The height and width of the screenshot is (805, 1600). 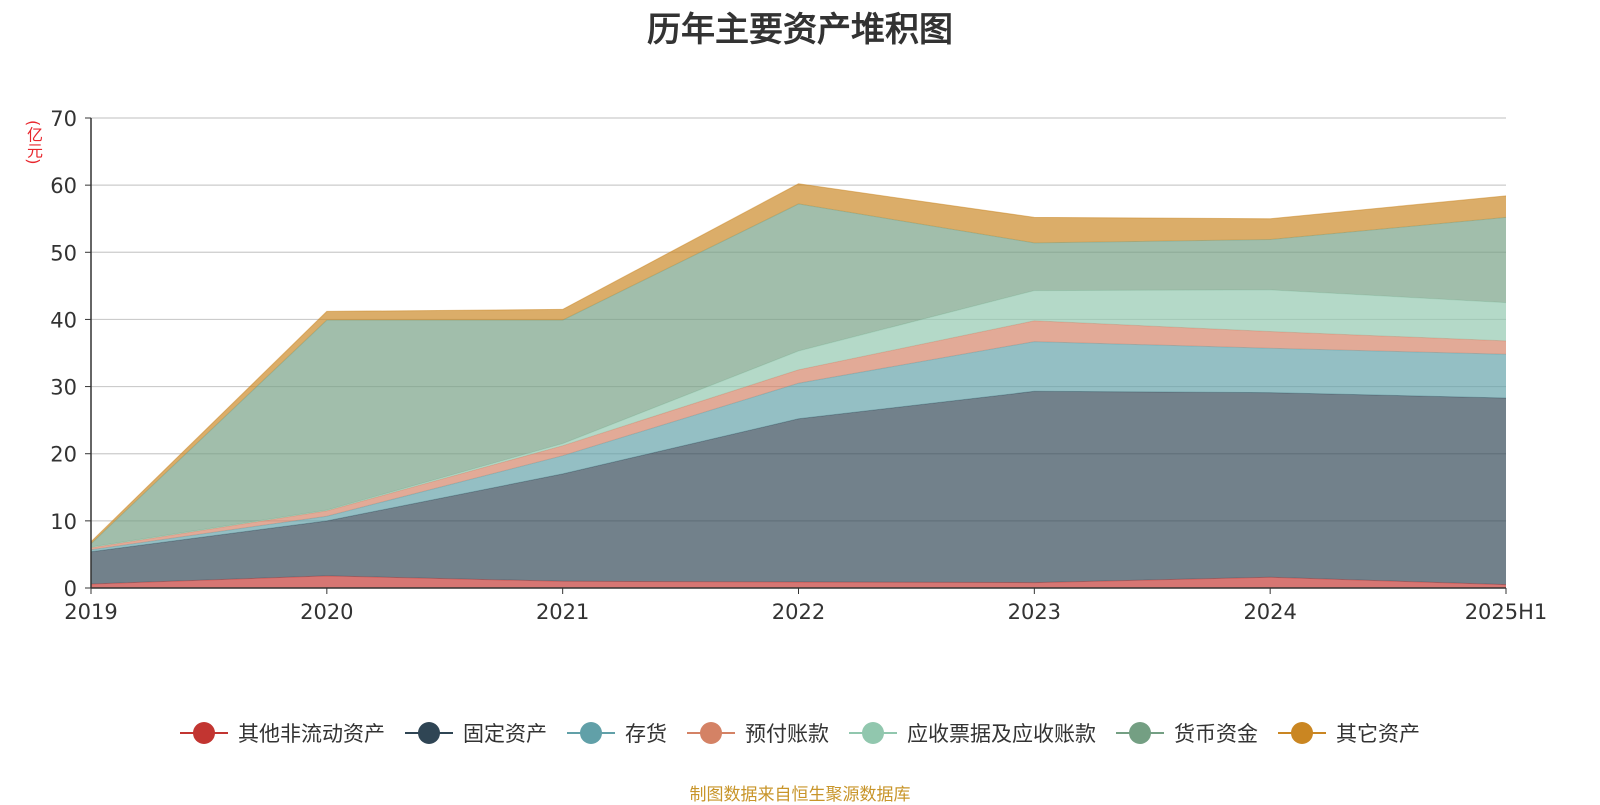 I want to click on x-tick-label: 2025H1, so click(x=1506, y=612).